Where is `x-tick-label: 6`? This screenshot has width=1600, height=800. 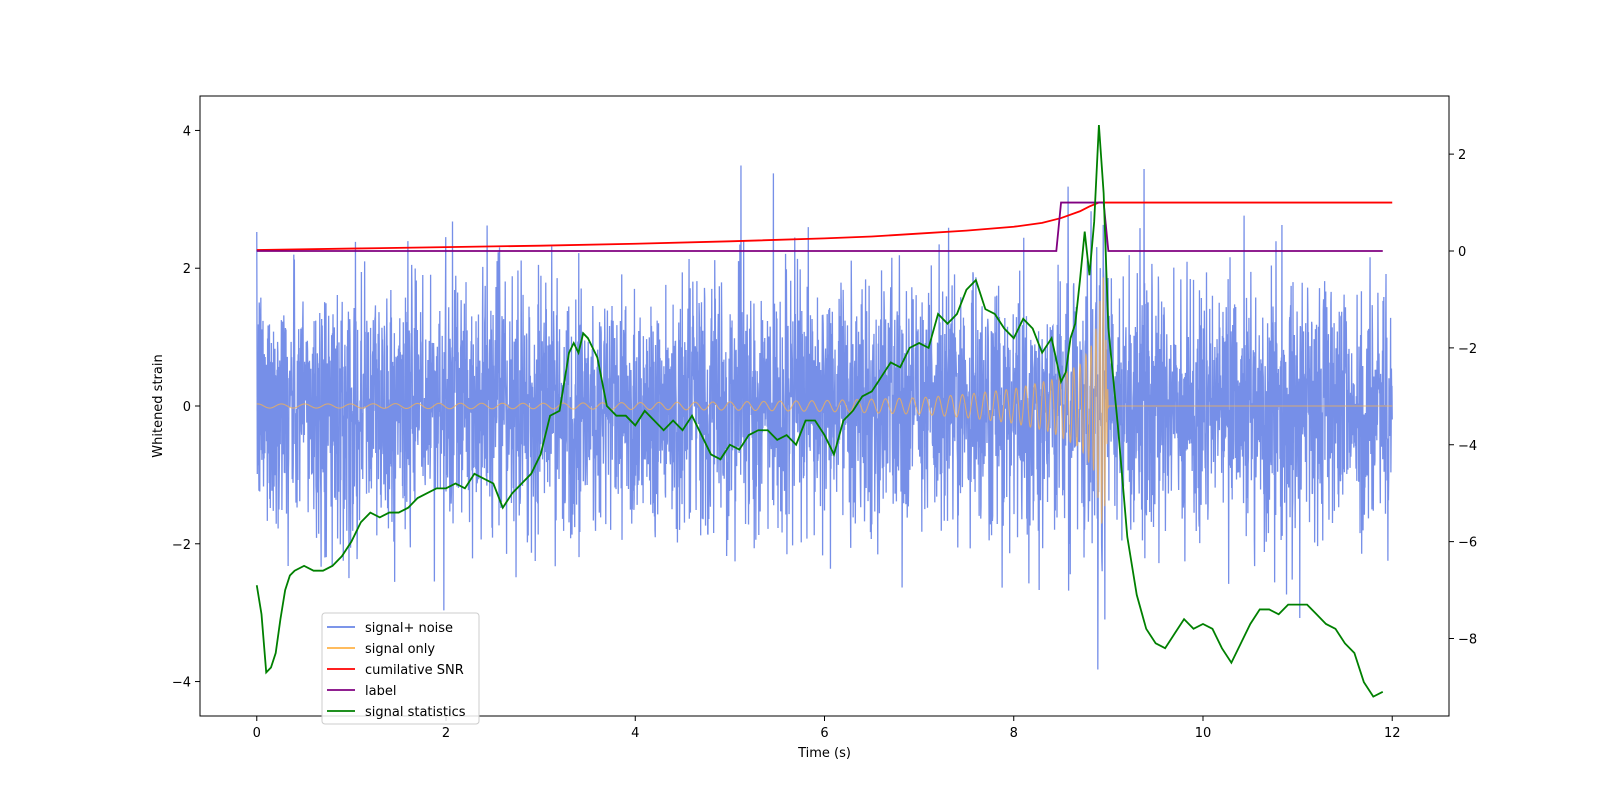 x-tick-label: 6 is located at coordinates (824, 733).